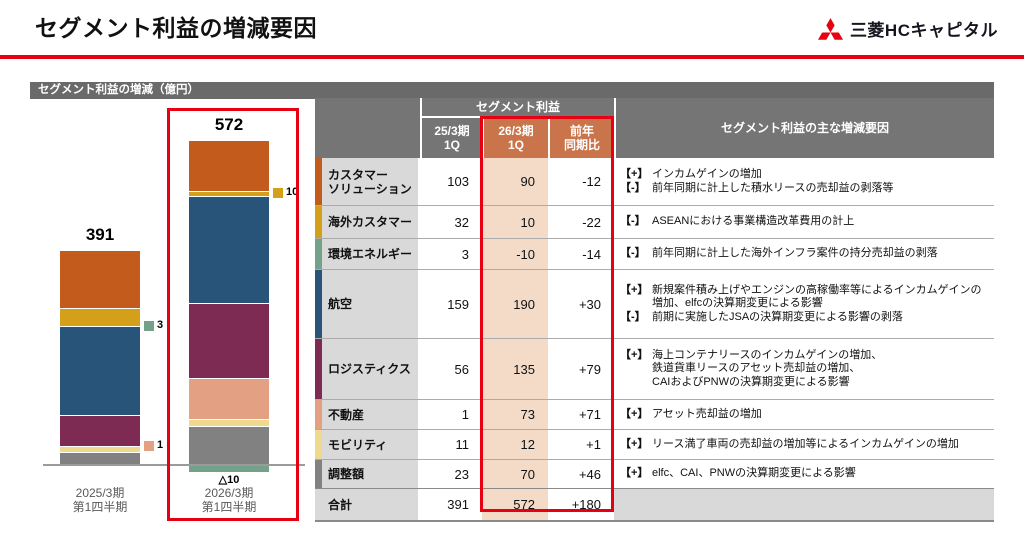  I want to click on factors-cell: 【-】 前年同期に計上した海外インフラ案件の持分売却益の剥落, so click(804, 254).